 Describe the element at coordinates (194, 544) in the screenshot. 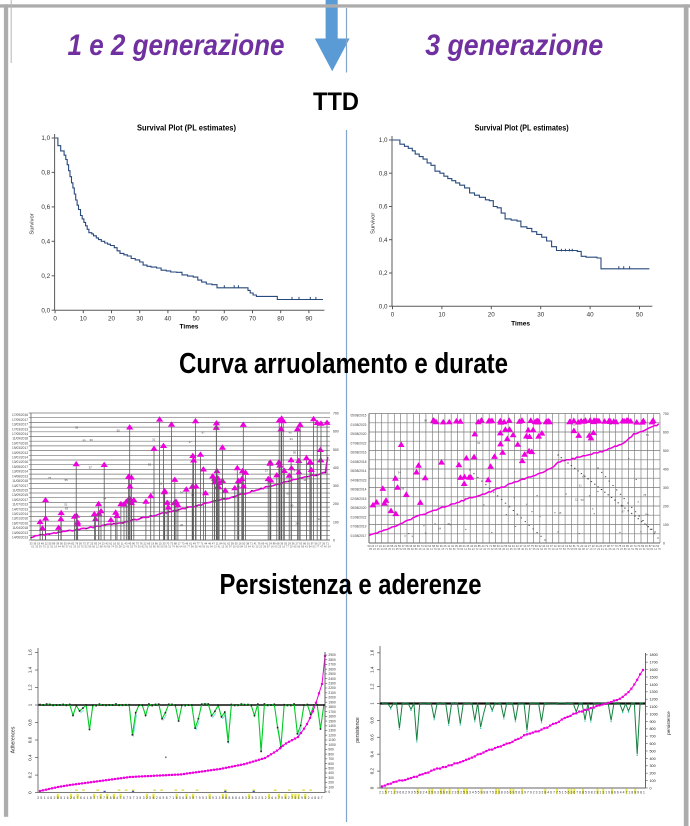

I see `svg-text: 49` at that location.